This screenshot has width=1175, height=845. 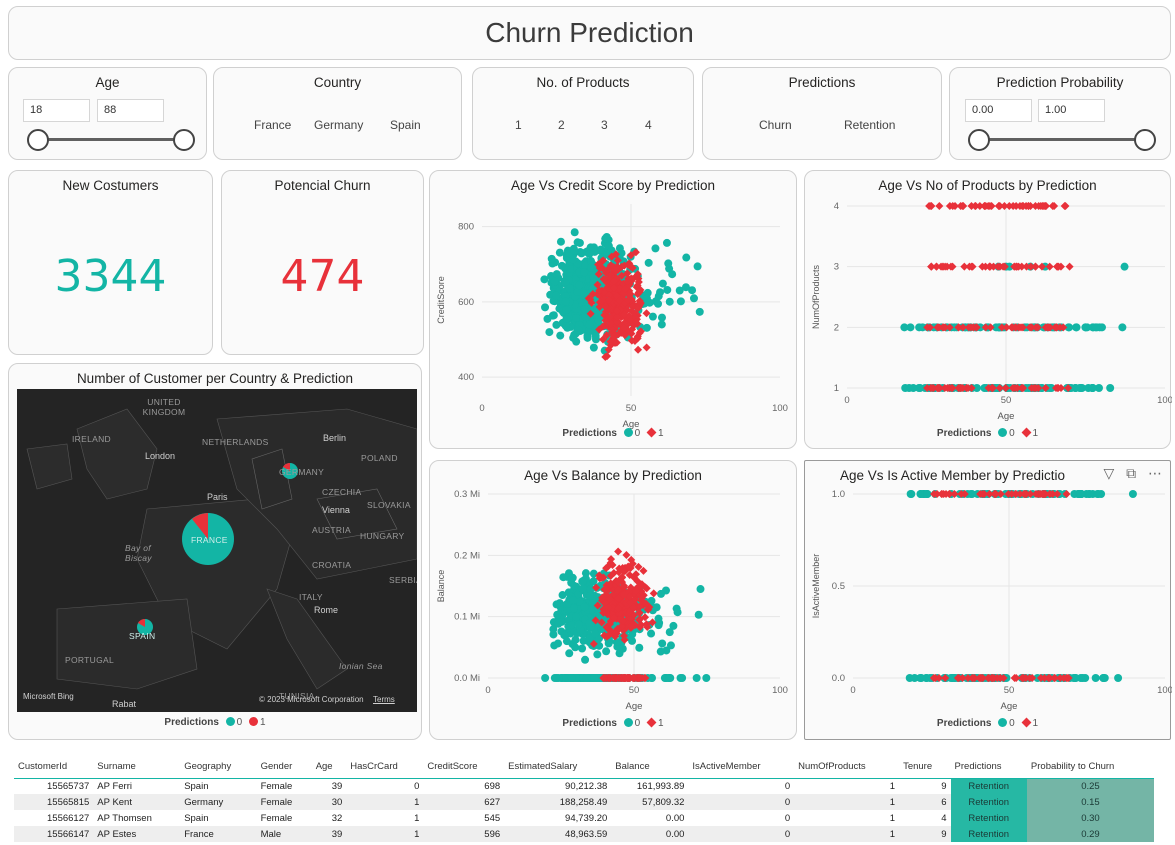 I want to click on products-option-2: 2, so click(x=561, y=125).